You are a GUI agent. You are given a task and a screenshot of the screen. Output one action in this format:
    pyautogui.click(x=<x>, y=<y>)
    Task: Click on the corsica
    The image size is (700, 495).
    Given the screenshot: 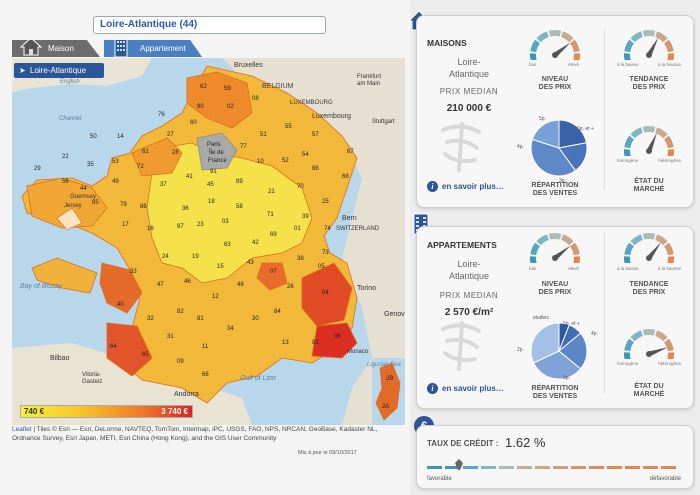 What is the action you would take?
    pyautogui.click(x=388, y=391)
    